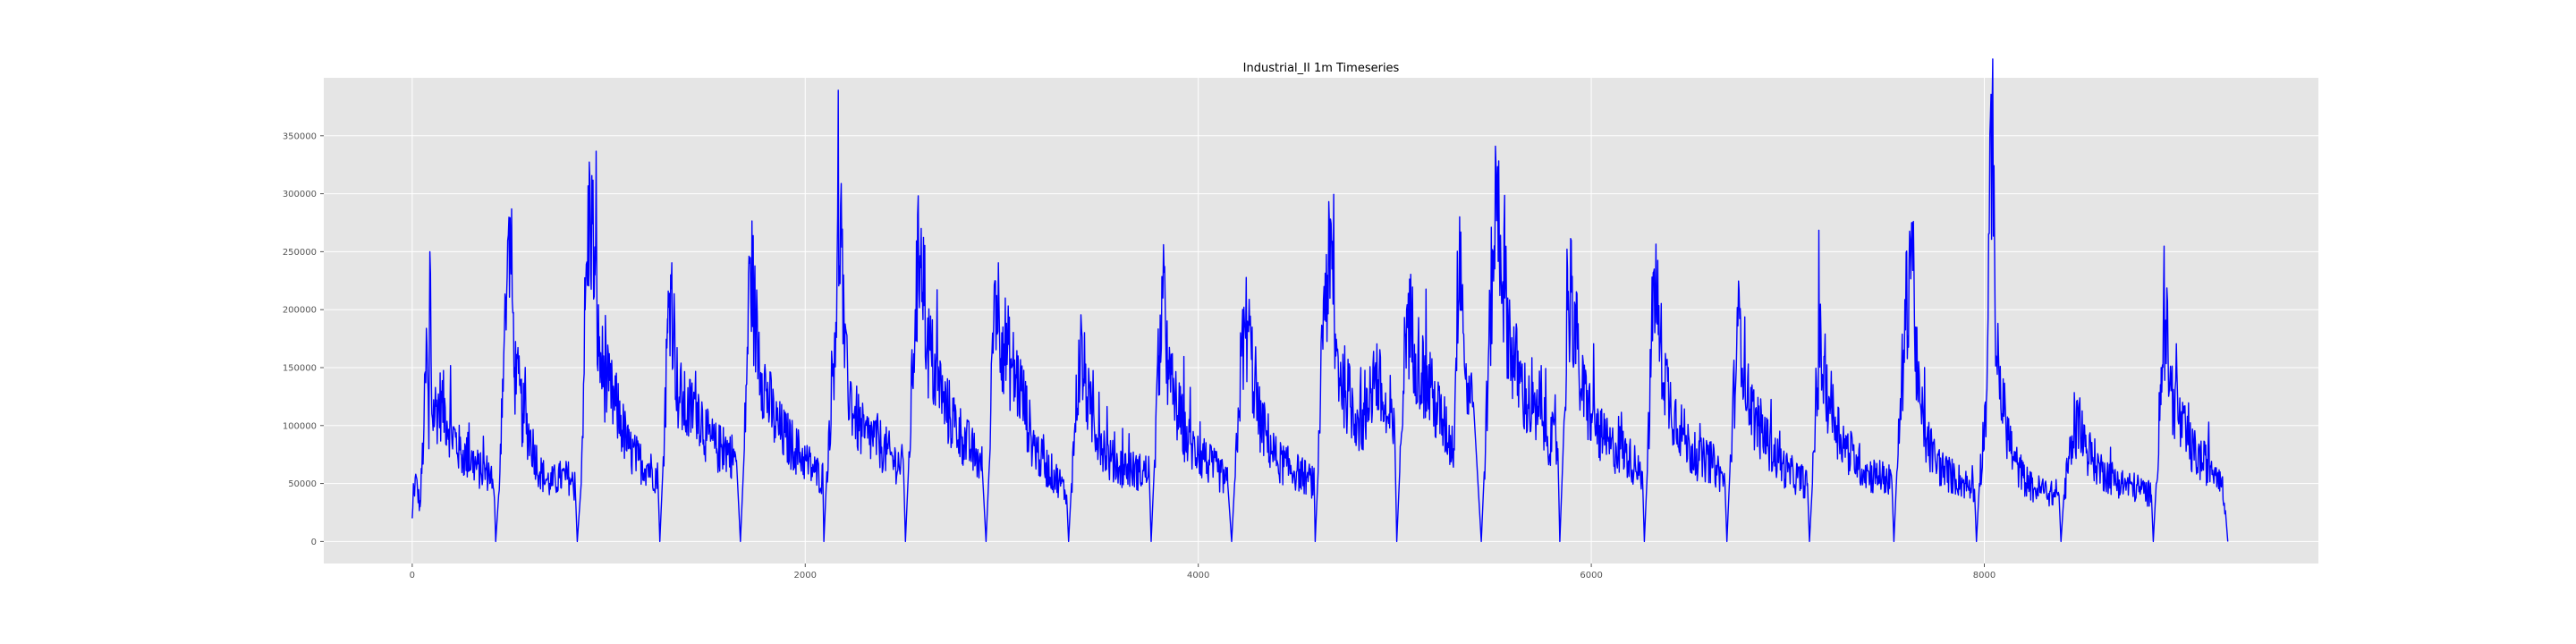  What do you see at coordinates (1984, 575) in the screenshot?
I see `x-tick-label: 8000` at bounding box center [1984, 575].